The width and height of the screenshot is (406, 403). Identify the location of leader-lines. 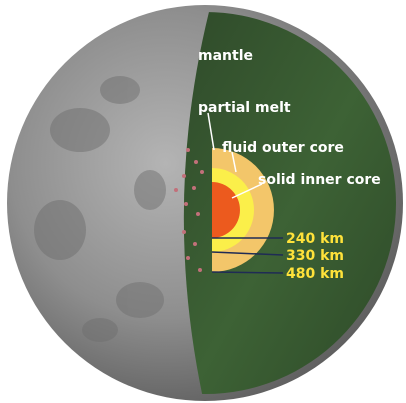
(235, 155).